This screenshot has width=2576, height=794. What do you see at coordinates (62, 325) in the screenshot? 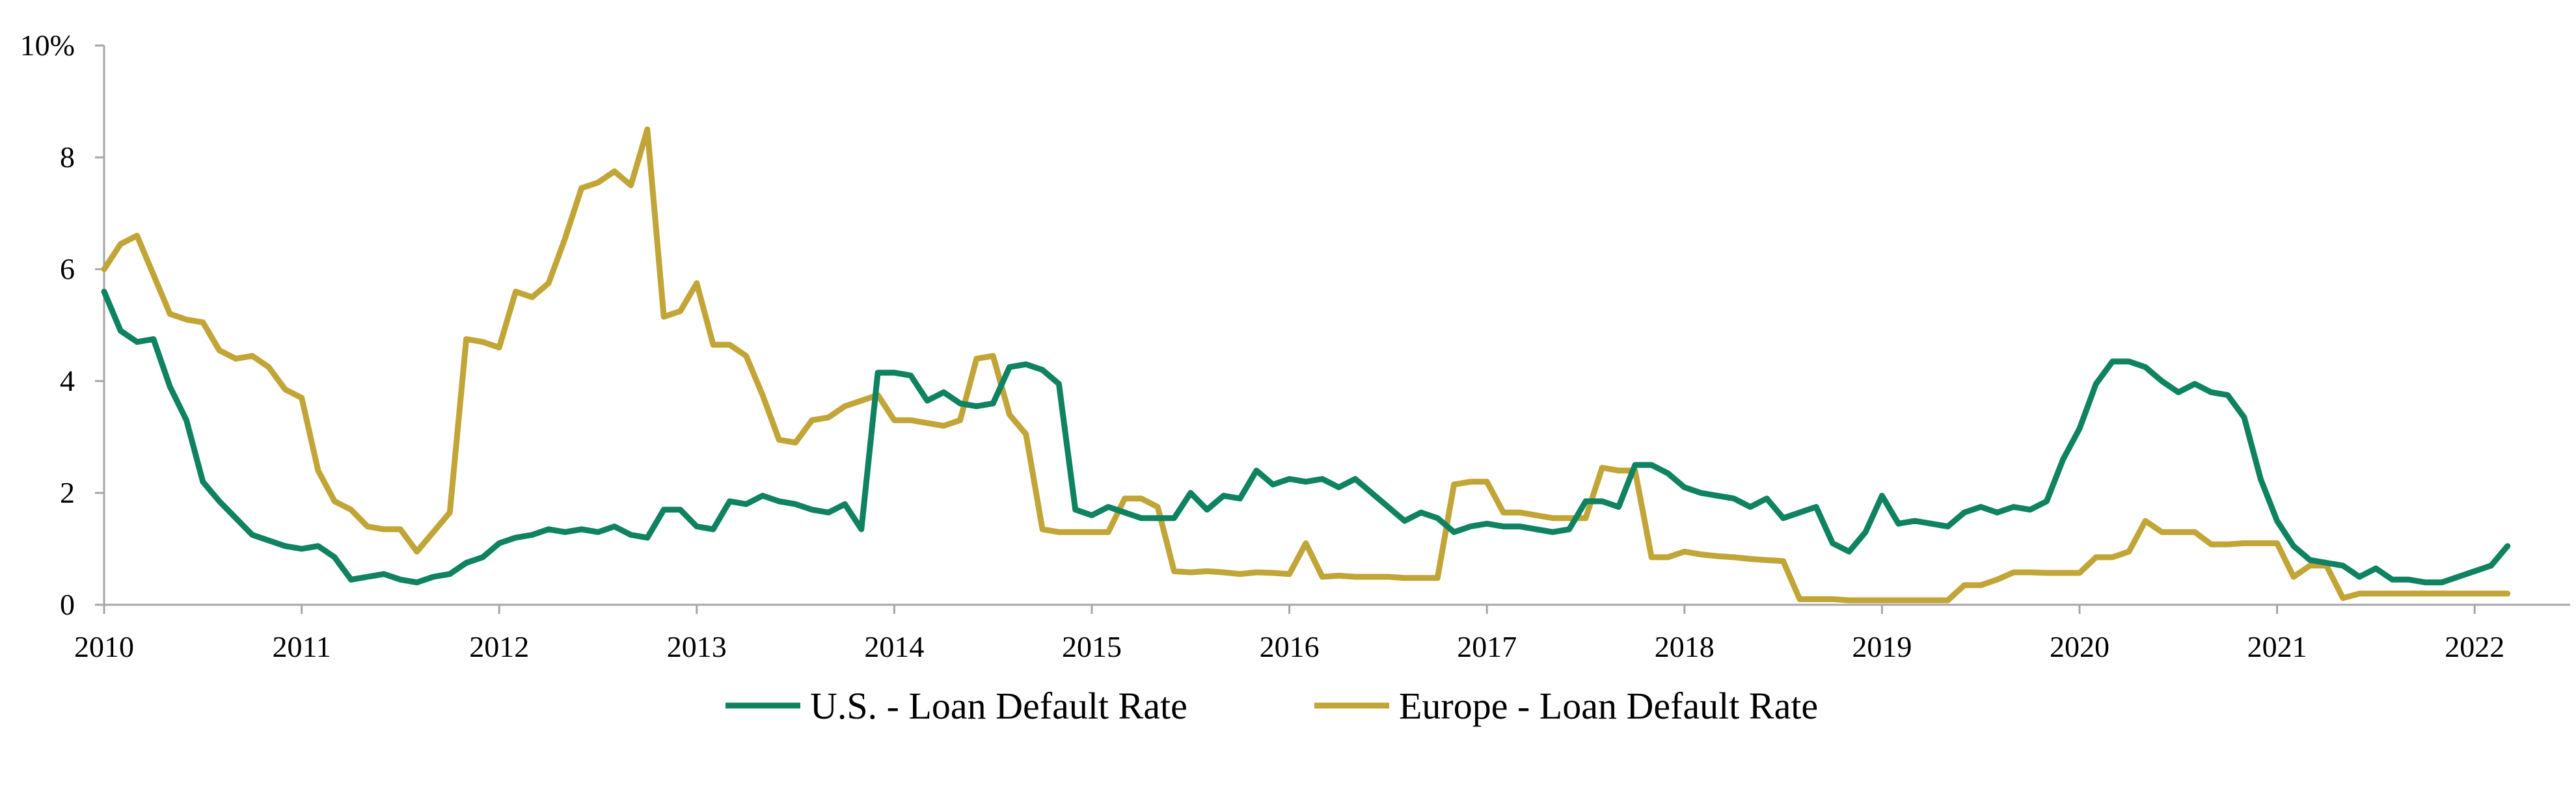
I see `y-axis-ticks: 0 2 4 6 8 10%` at bounding box center [62, 325].